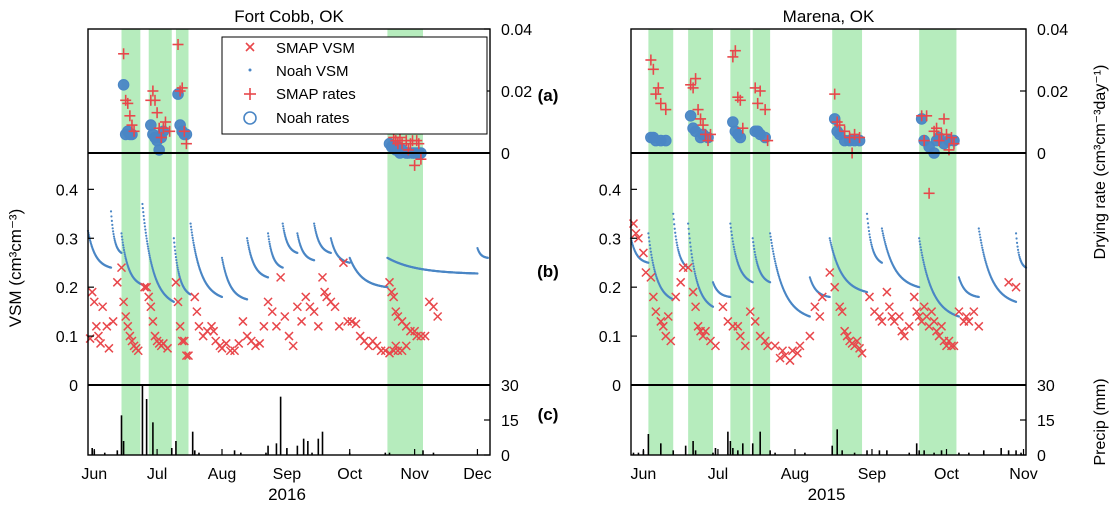 The image size is (1117, 507). What do you see at coordinates (250, 70) in the screenshot?
I see `legend-marker-noah-vsm` at bounding box center [250, 70].